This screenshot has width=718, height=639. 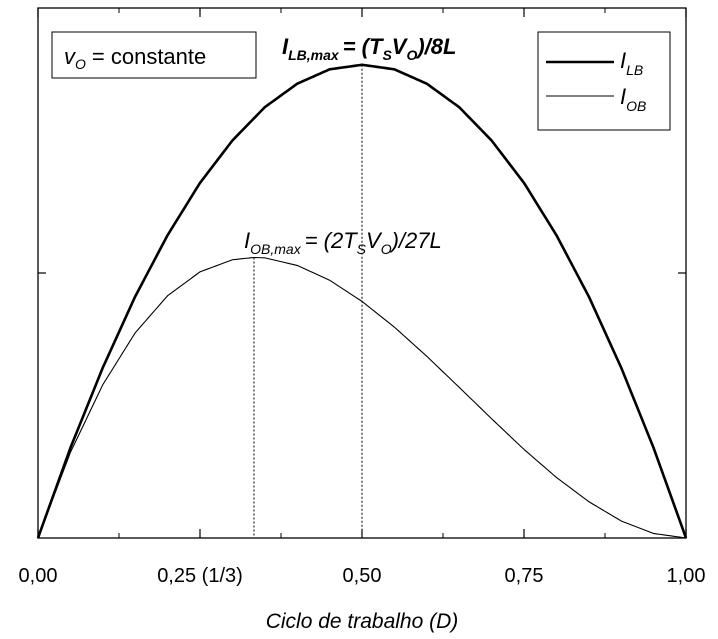 What do you see at coordinates (524, 576) in the screenshot?
I see `x-tick-label: 0,75` at bounding box center [524, 576].